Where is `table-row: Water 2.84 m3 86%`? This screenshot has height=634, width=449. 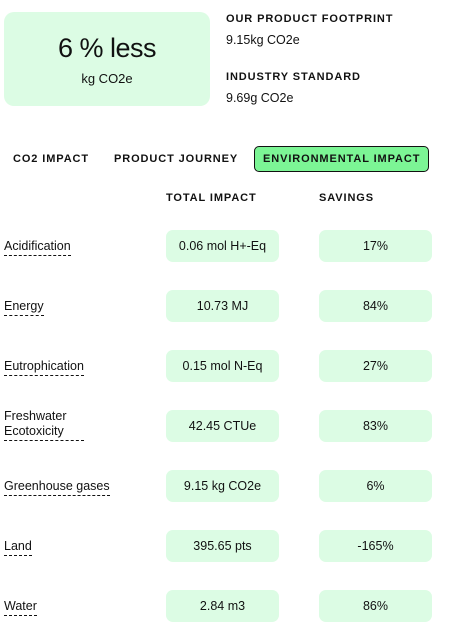 table-row: Water 2.84 m3 86% is located at coordinates (224, 607).